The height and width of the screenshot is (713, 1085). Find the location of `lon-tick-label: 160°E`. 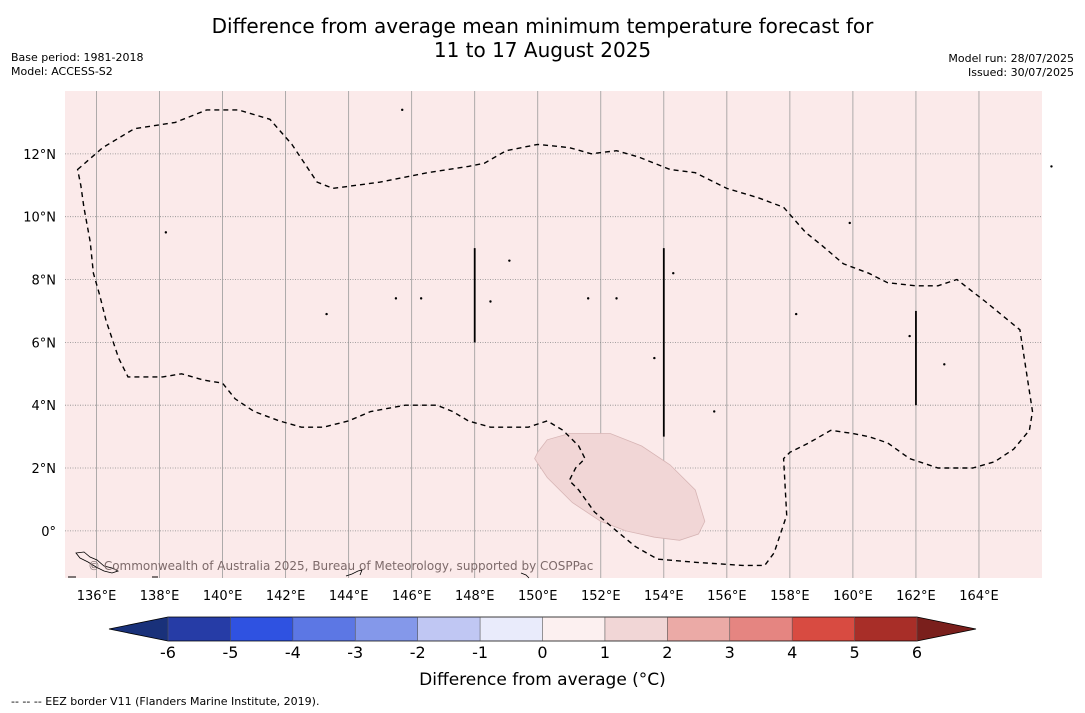

lon-tick-label: 160°E is located at coordinates (853, 596).